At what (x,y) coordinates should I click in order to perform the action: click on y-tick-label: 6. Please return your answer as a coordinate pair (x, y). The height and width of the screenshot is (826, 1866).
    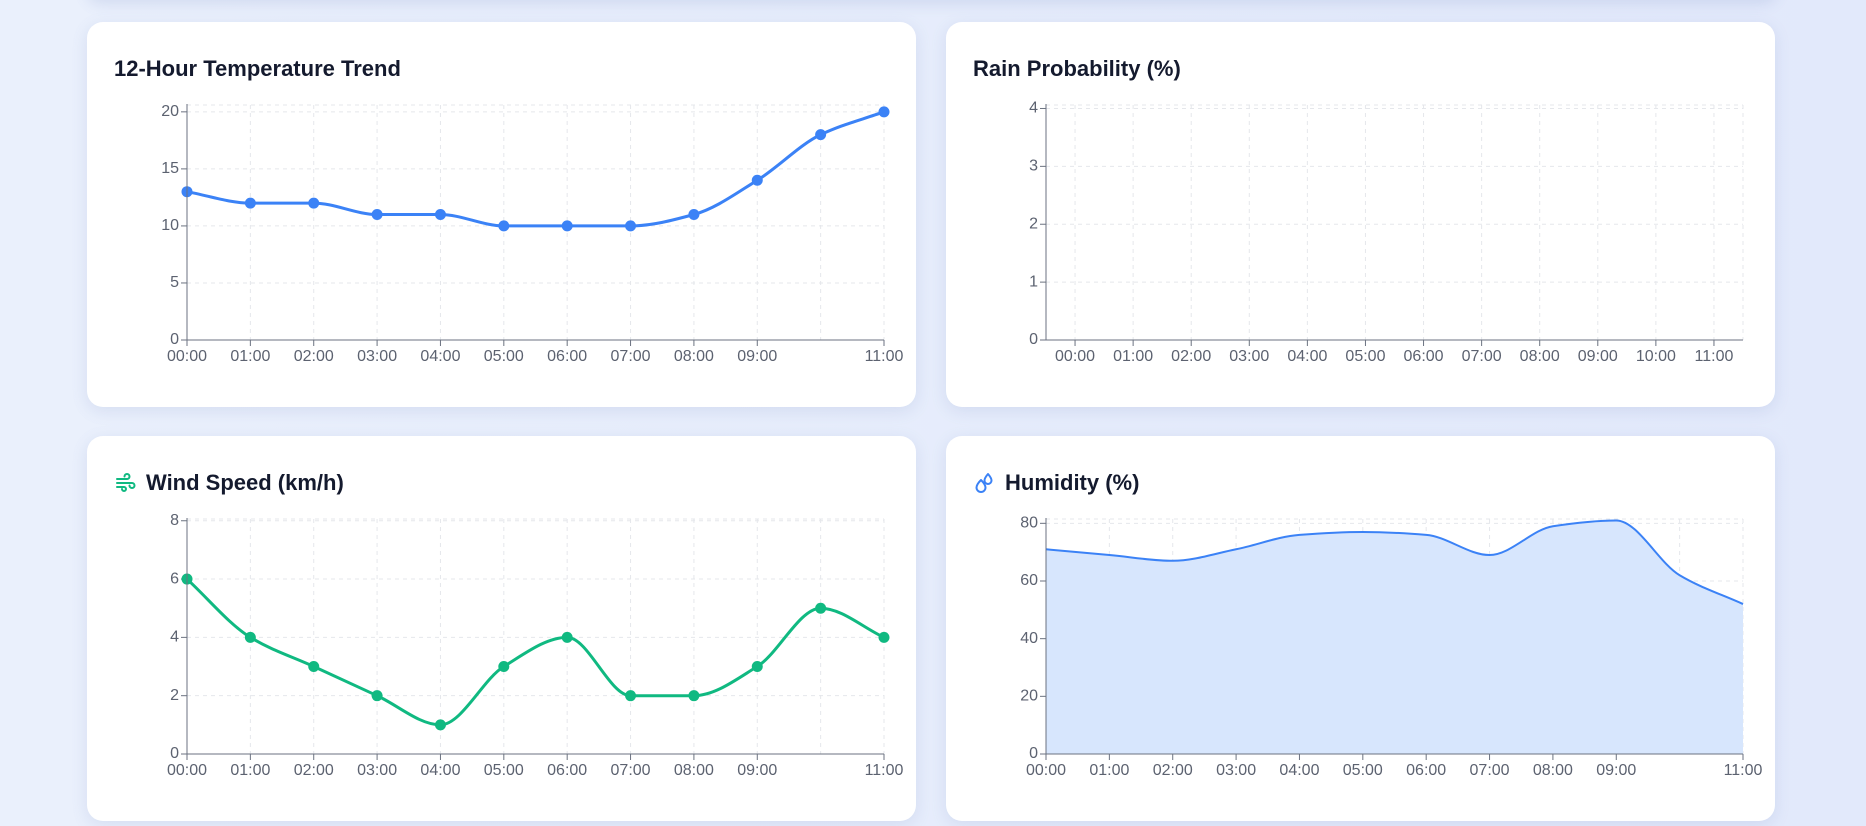
    Looking at the image, I should click on (174, 578).